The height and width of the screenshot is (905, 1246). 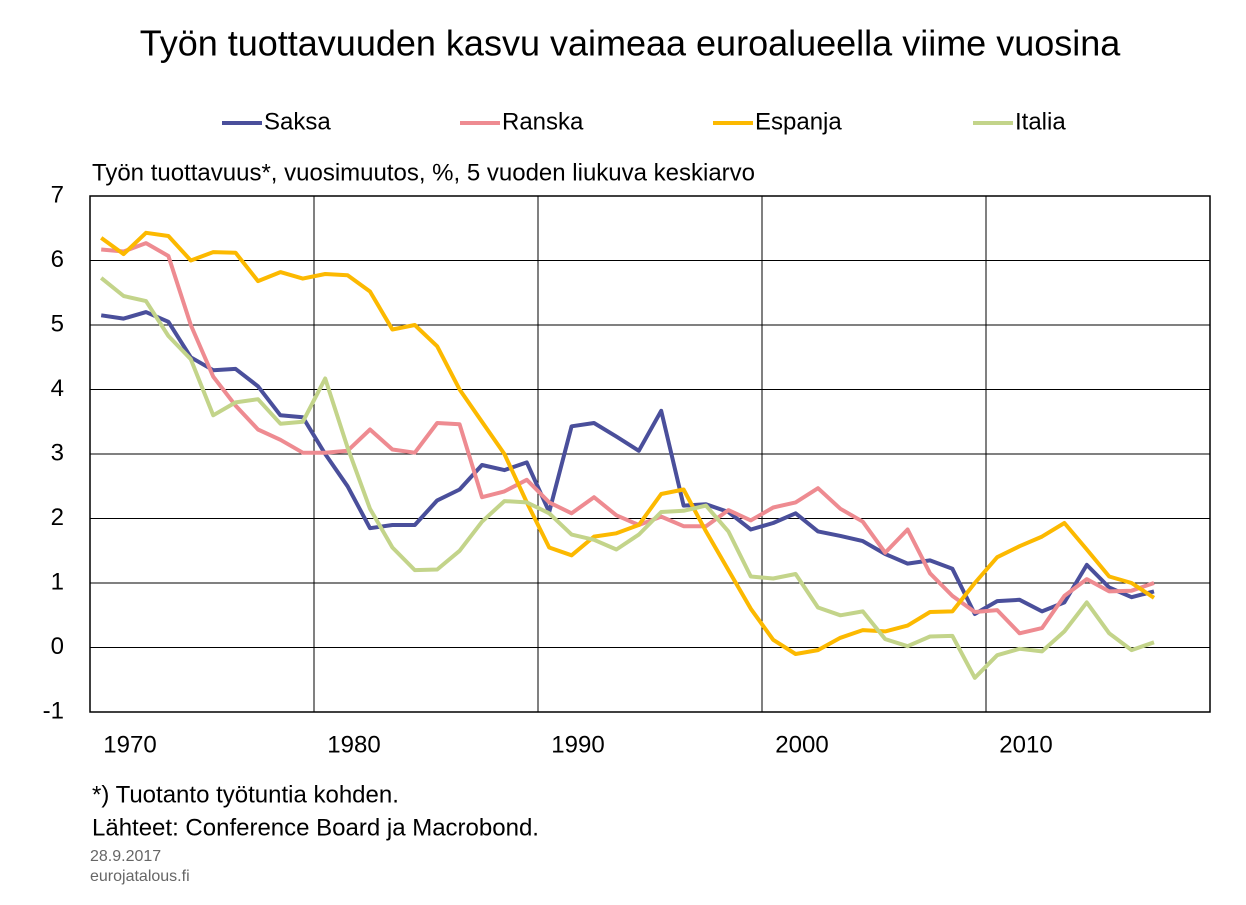 What do you see at coordinates (543, 121) in the screenshot?
I see `legend-label: Ranska` at bounding box center [543, 121].